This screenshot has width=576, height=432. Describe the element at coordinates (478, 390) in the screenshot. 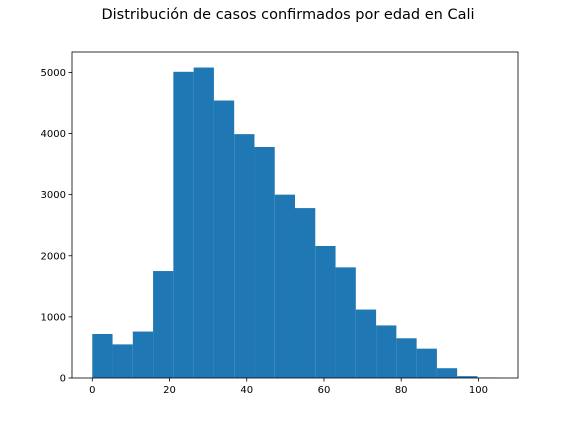

I see `x-tick-label-5: 100` at that location.